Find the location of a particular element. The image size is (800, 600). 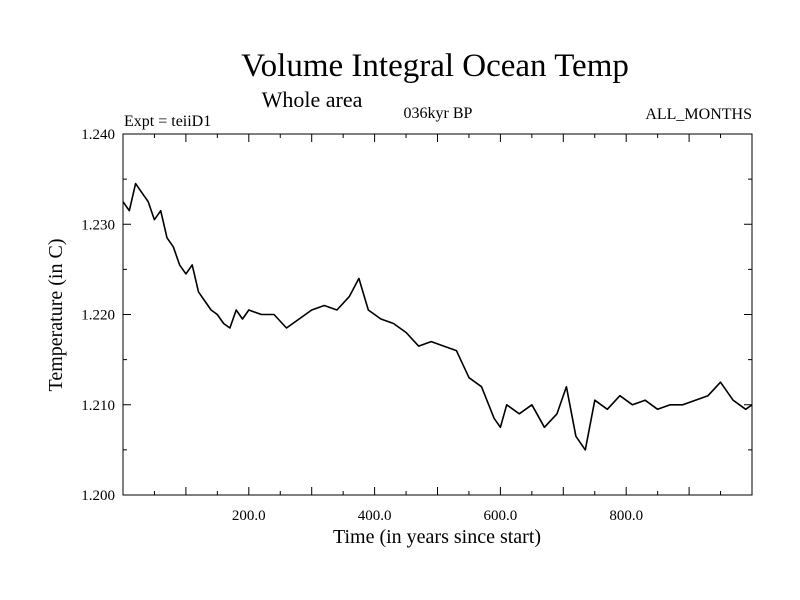

x-tick-label: 800.0 is located at coordinates (626, 516).